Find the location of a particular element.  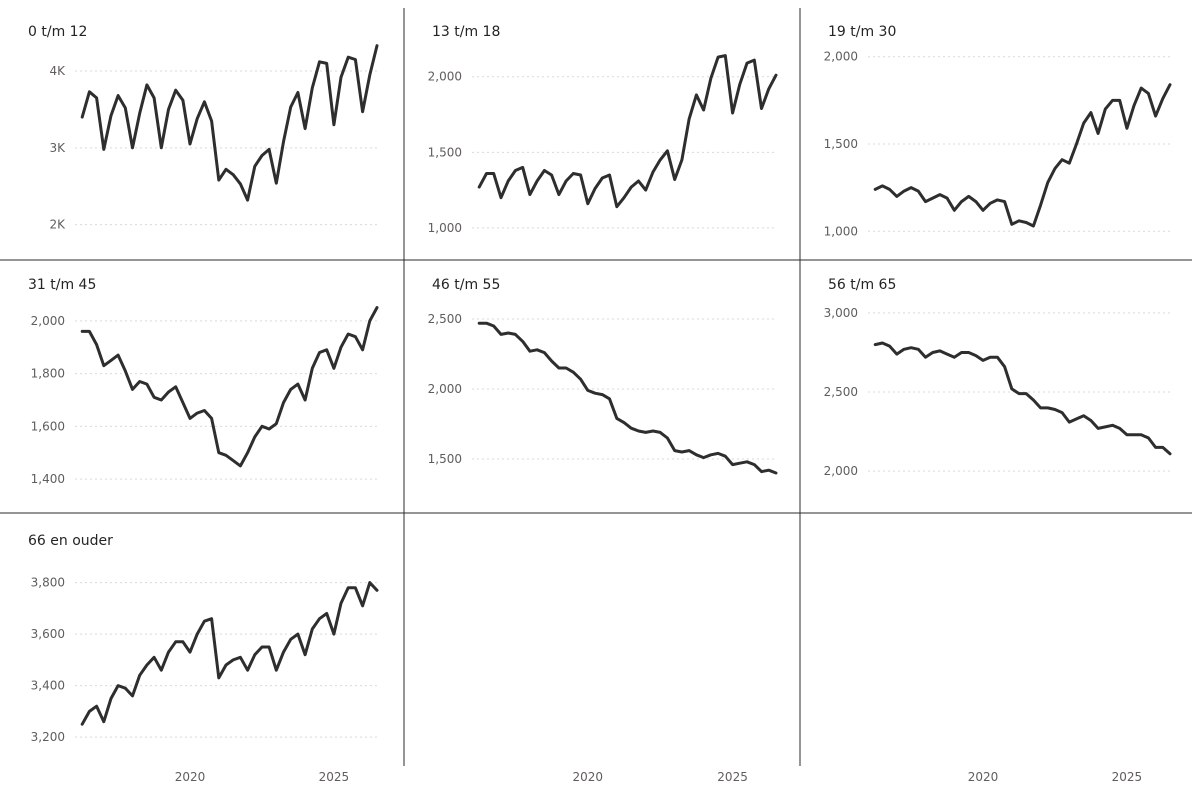

y-tick-label: 3,000 is located at coordinates (841, 313).